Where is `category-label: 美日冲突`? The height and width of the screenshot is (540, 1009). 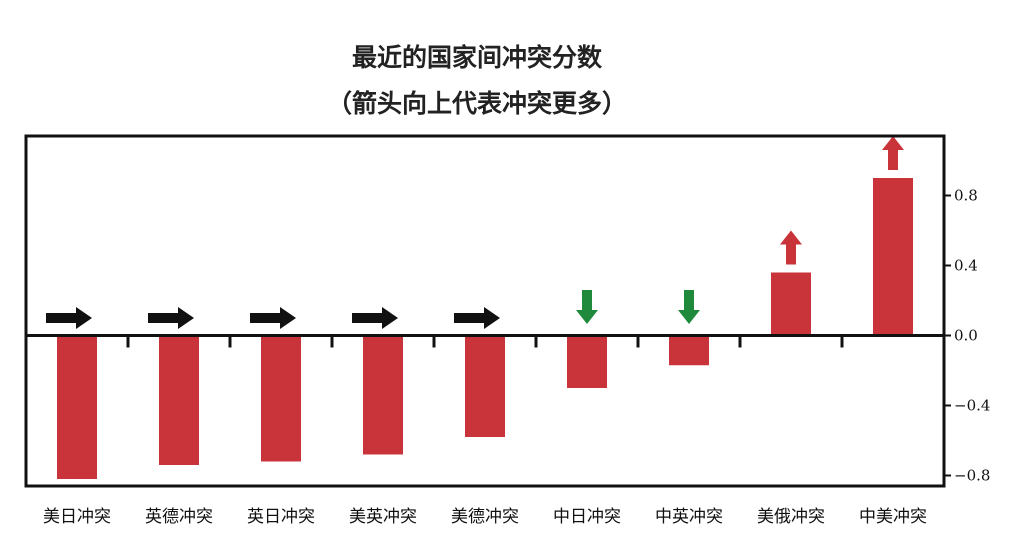
category-label: 美日冲突 is located at coordinates (77, 517).